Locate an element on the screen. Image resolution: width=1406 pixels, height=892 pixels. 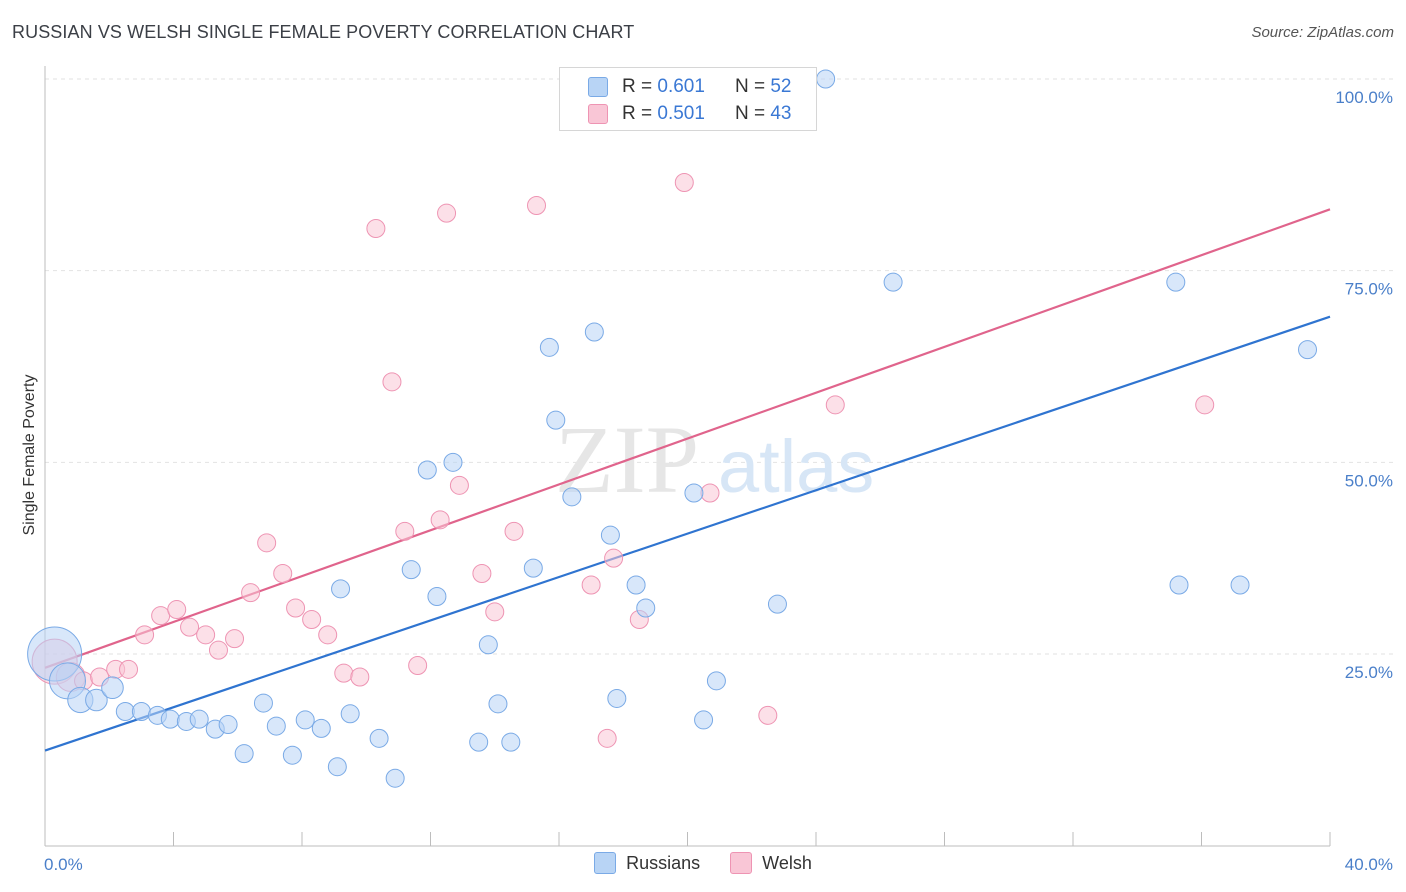
x-tick-label-max: 40.0% is located at coordinates (1369, 864).